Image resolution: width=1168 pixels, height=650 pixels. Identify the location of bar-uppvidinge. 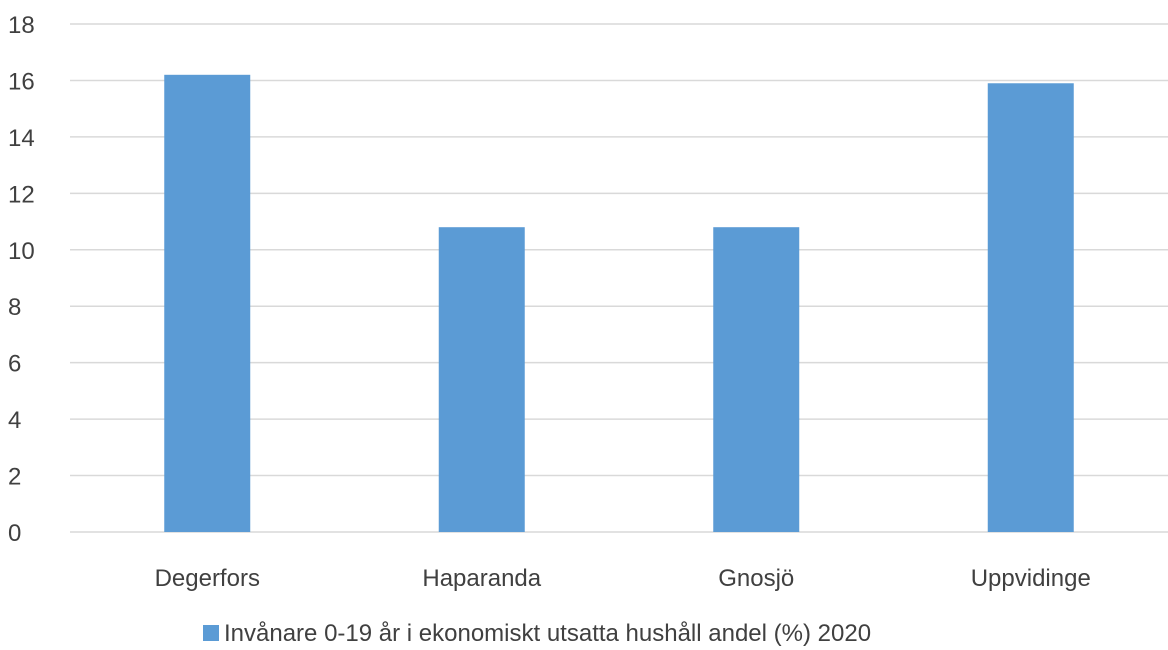
(1030, 308).